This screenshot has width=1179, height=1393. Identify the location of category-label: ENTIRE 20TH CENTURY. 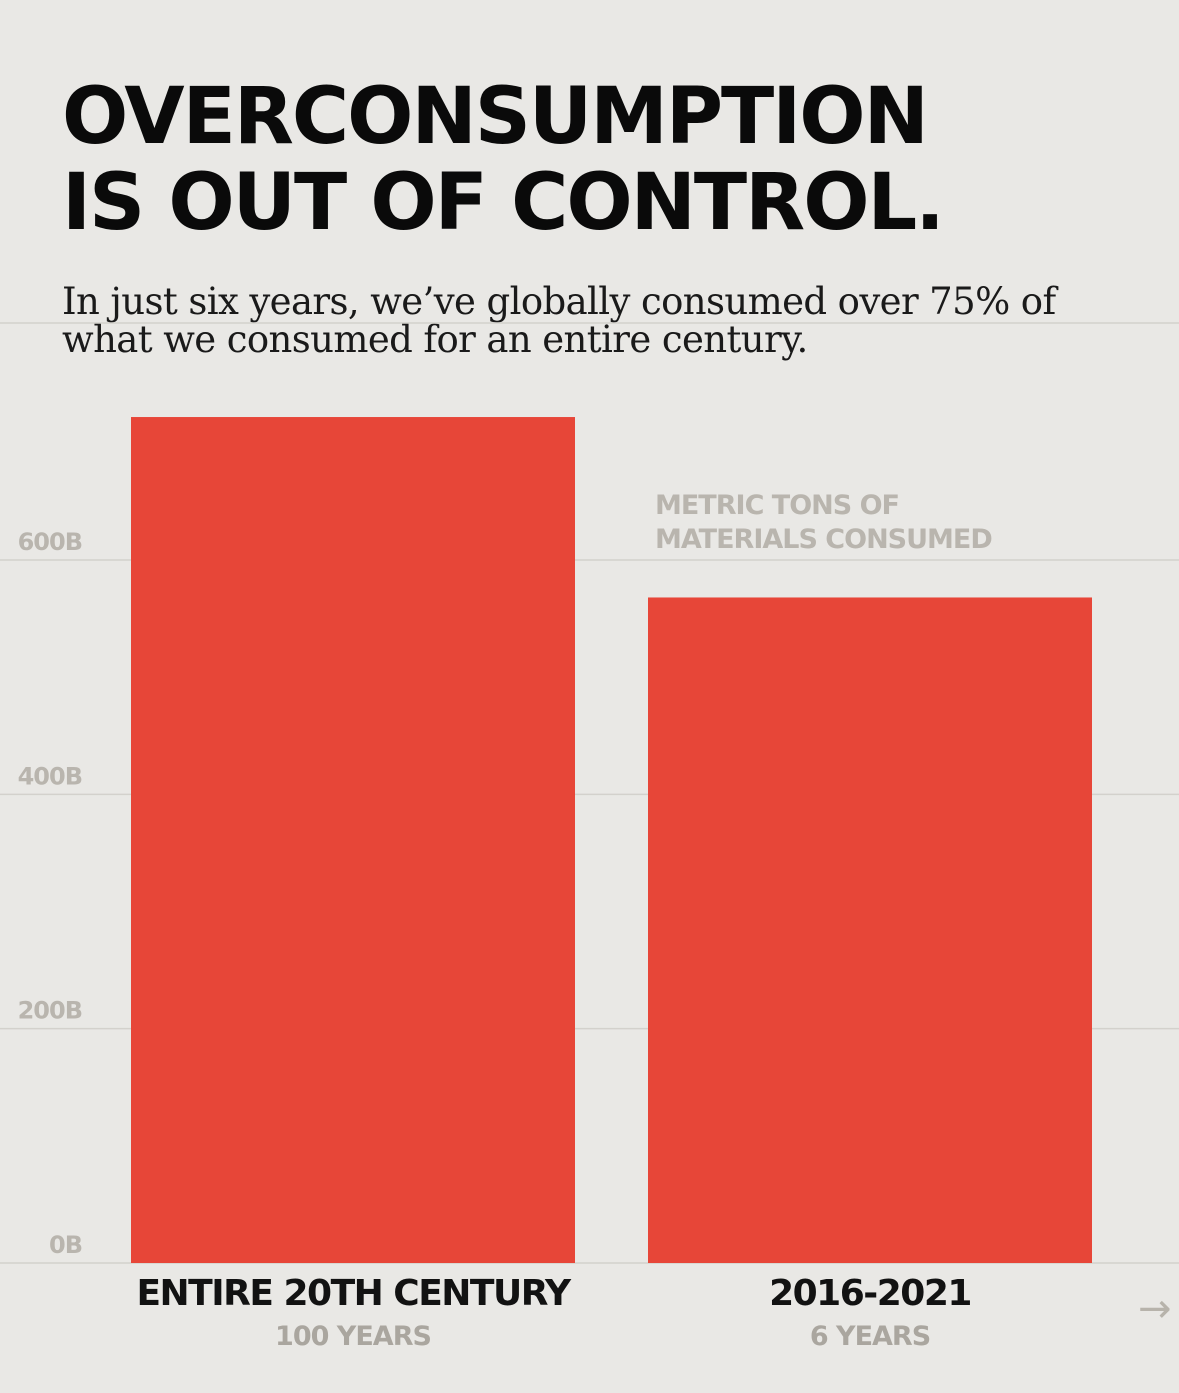
(354, 1293).